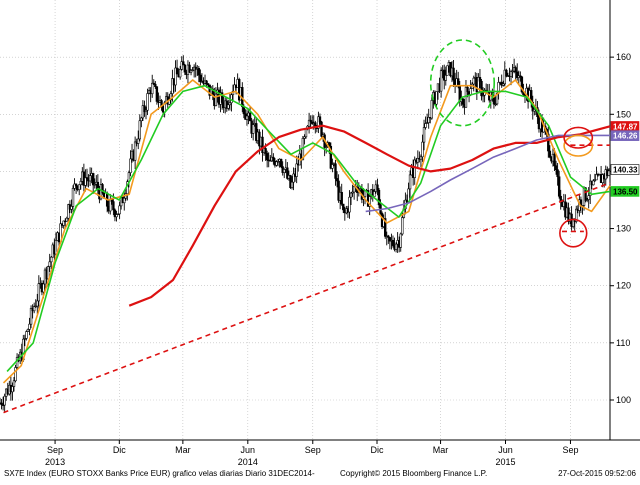 The height and width of the screenshot is (485, 640). I want to click on year-label: 2014, so click(248, 462).